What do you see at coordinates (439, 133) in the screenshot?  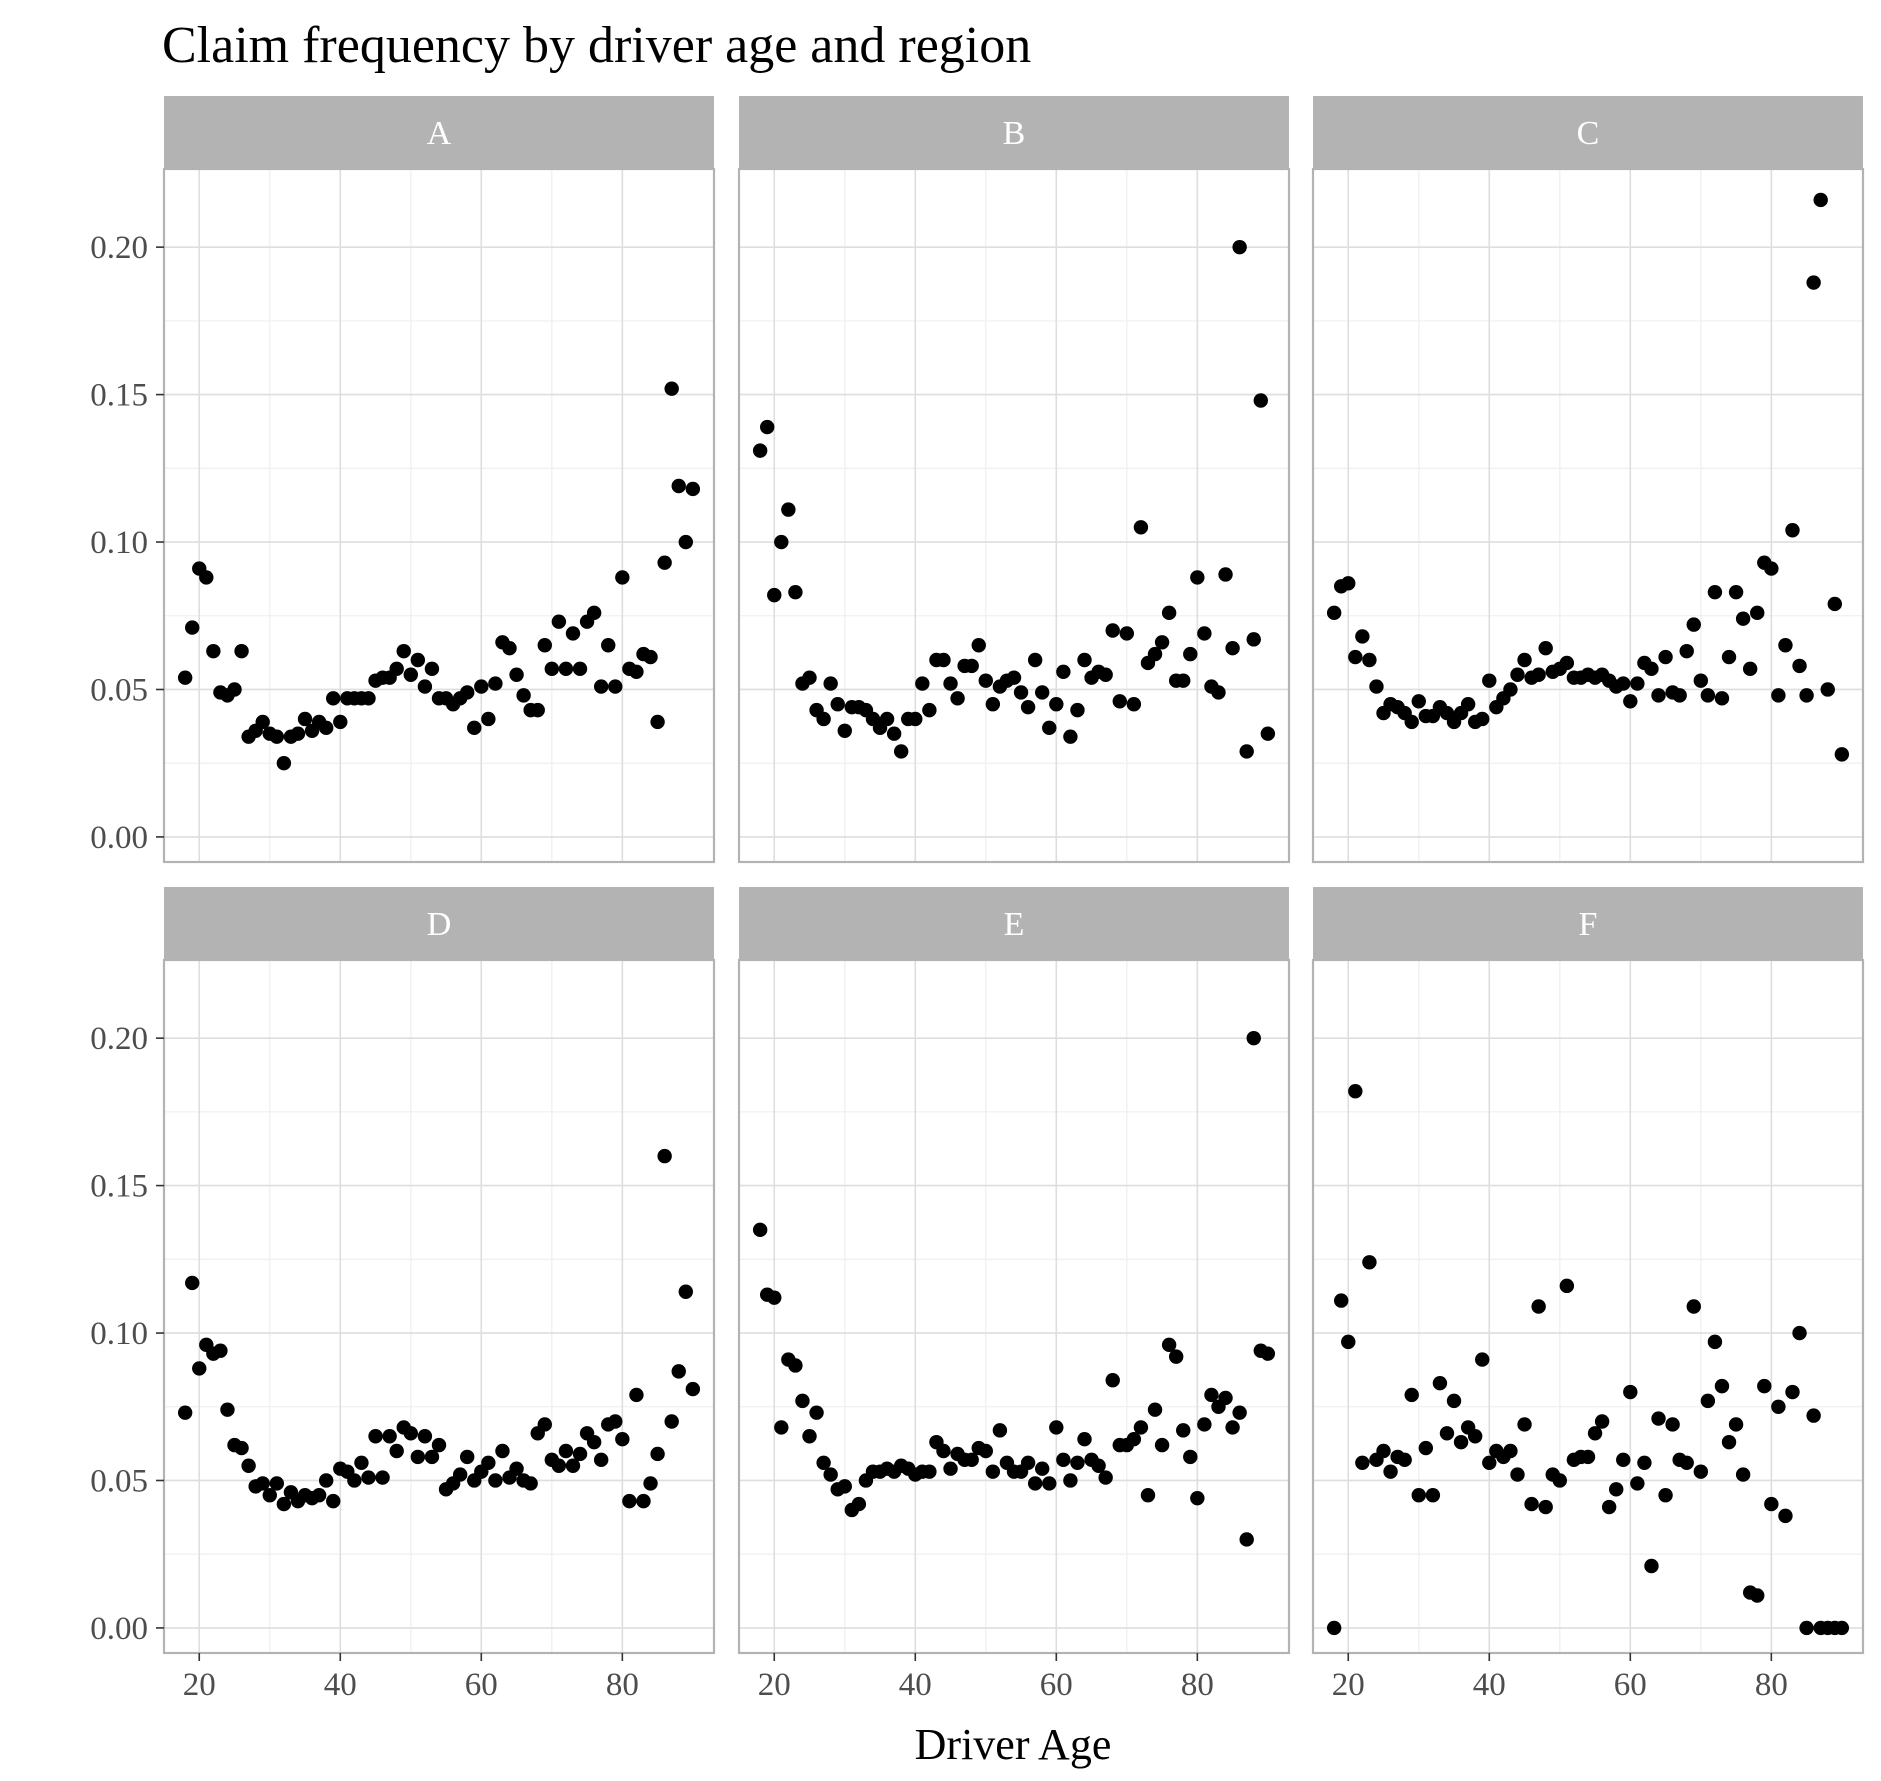 I see `facet-strip-label: A` at bounding box center [439, 133].